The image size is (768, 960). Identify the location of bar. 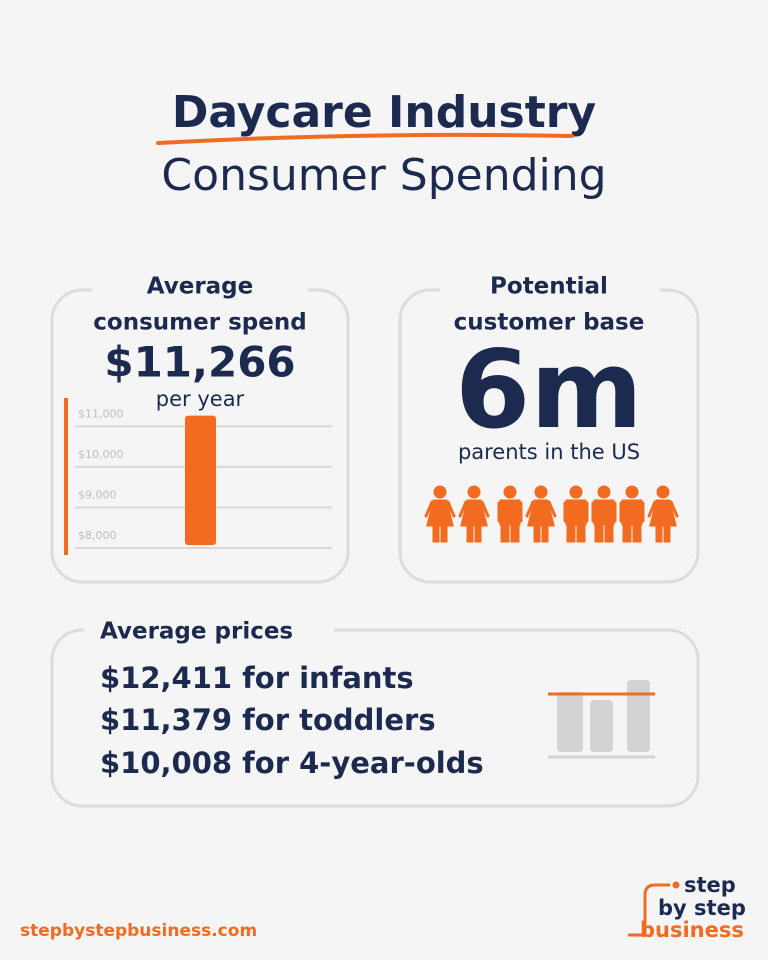
(200, 480).